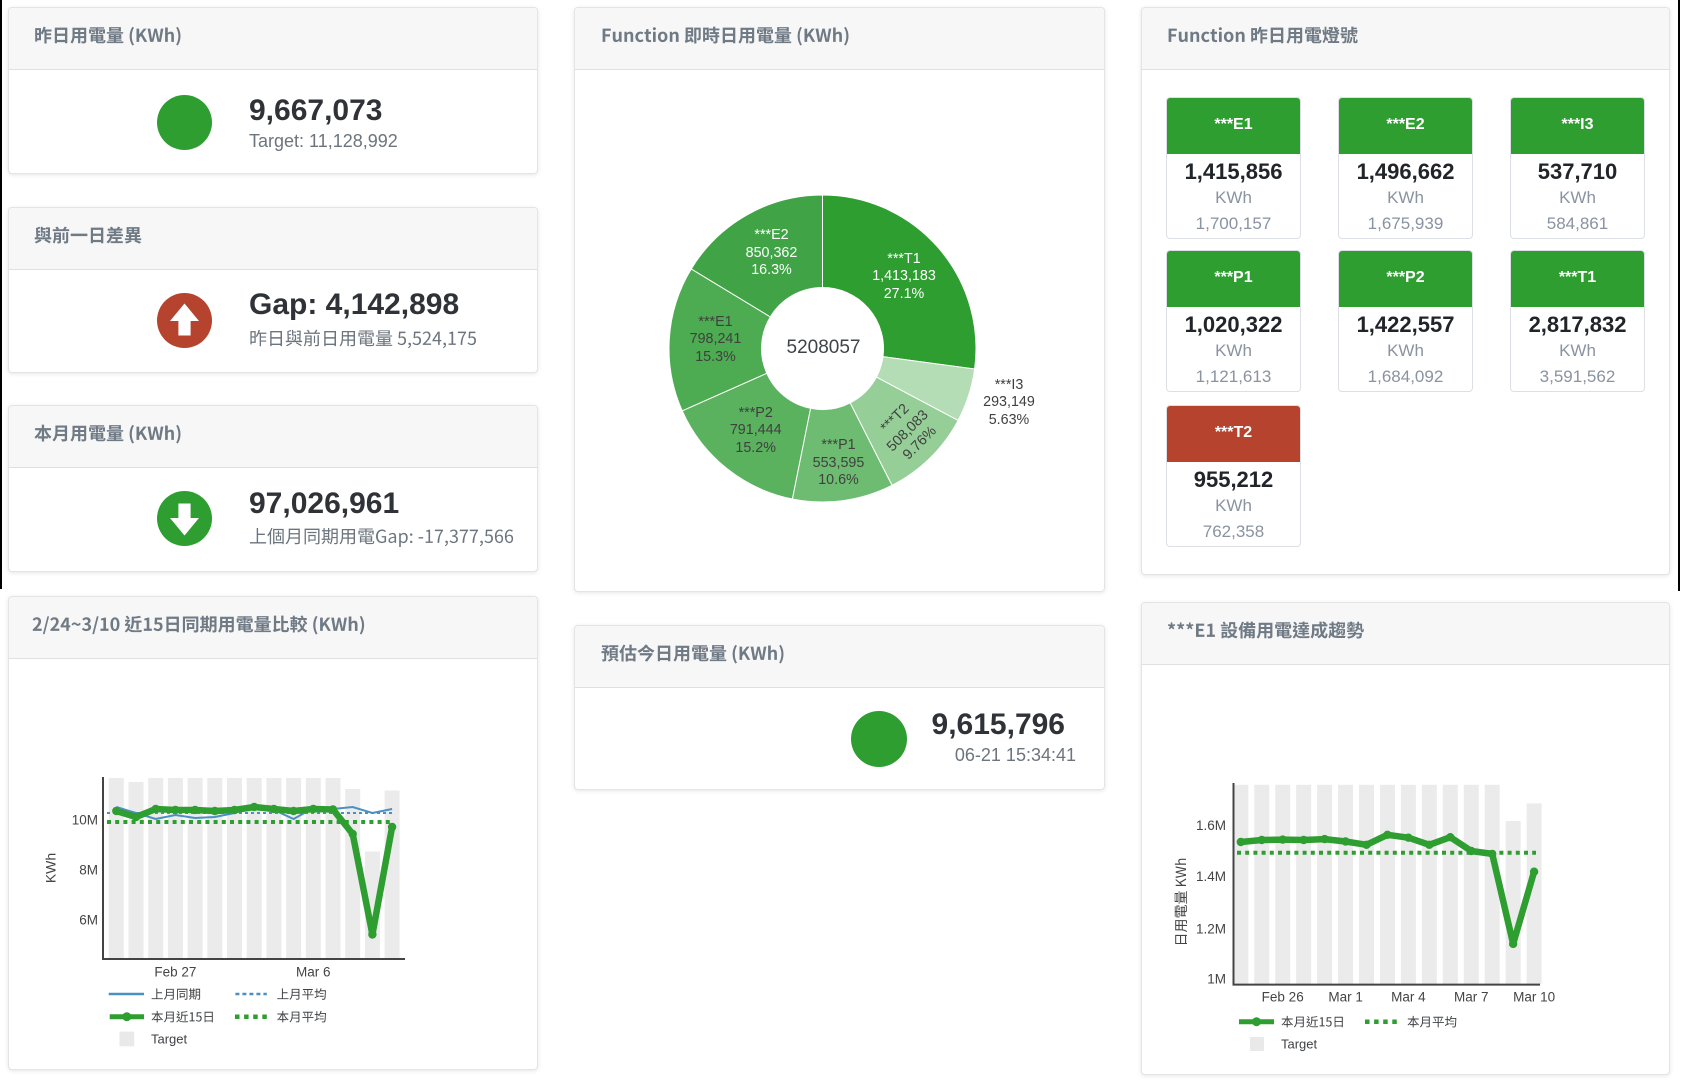  I want to click on svg-text: 1.6M, so click(1211, 825).